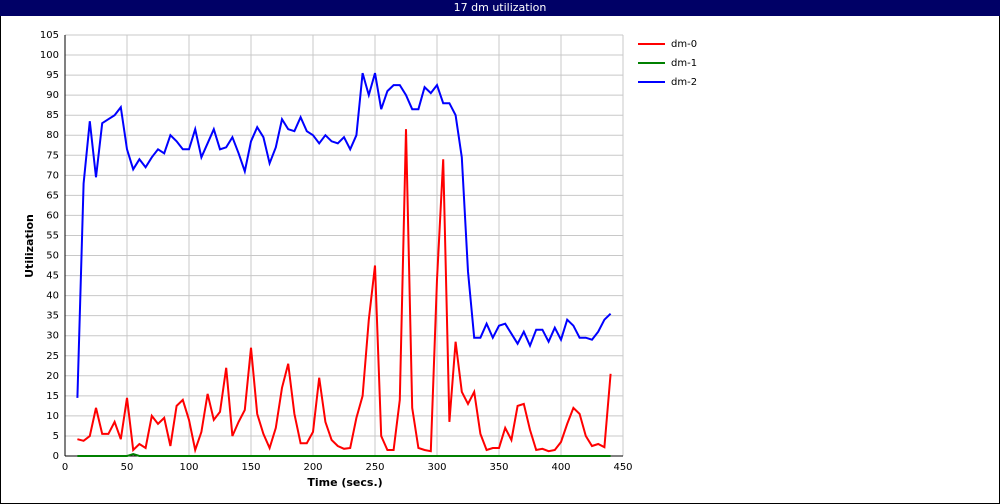 The image size is (1000, 504). Describe the element at coordinates (684, 63) in the screenshot. I see `legend-label: dm-1` at that location.